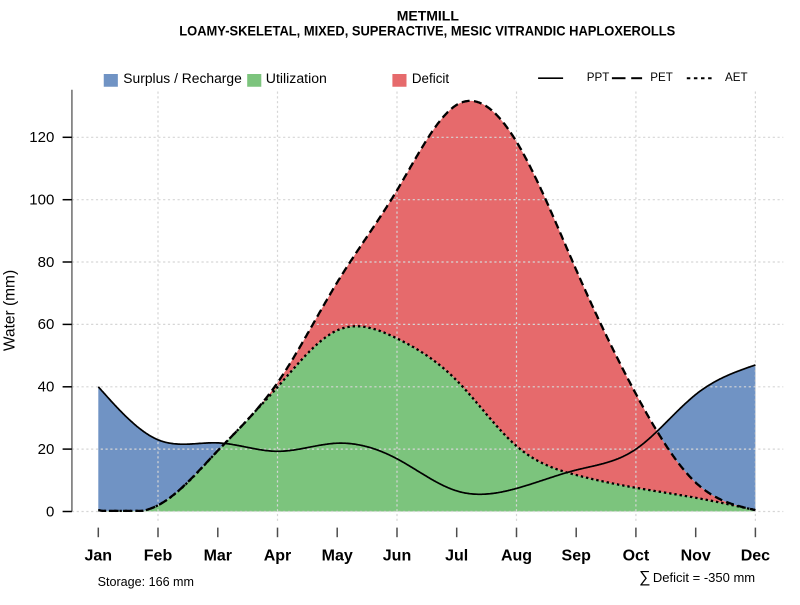  I want to click on svg-text: PPT, so click(598, 77).